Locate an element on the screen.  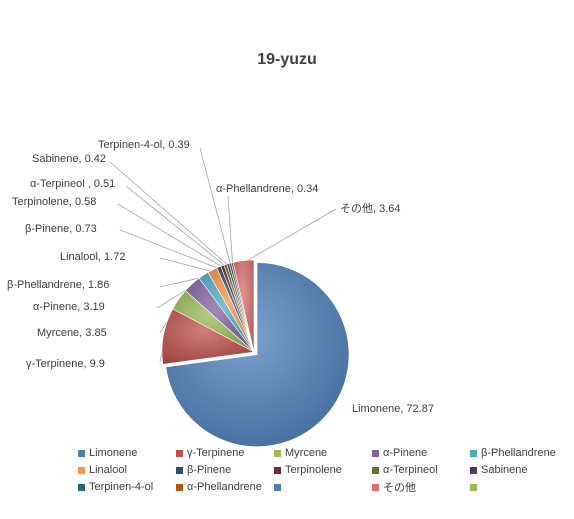
legend-label: Linalool is located at coordinates (108, 470).